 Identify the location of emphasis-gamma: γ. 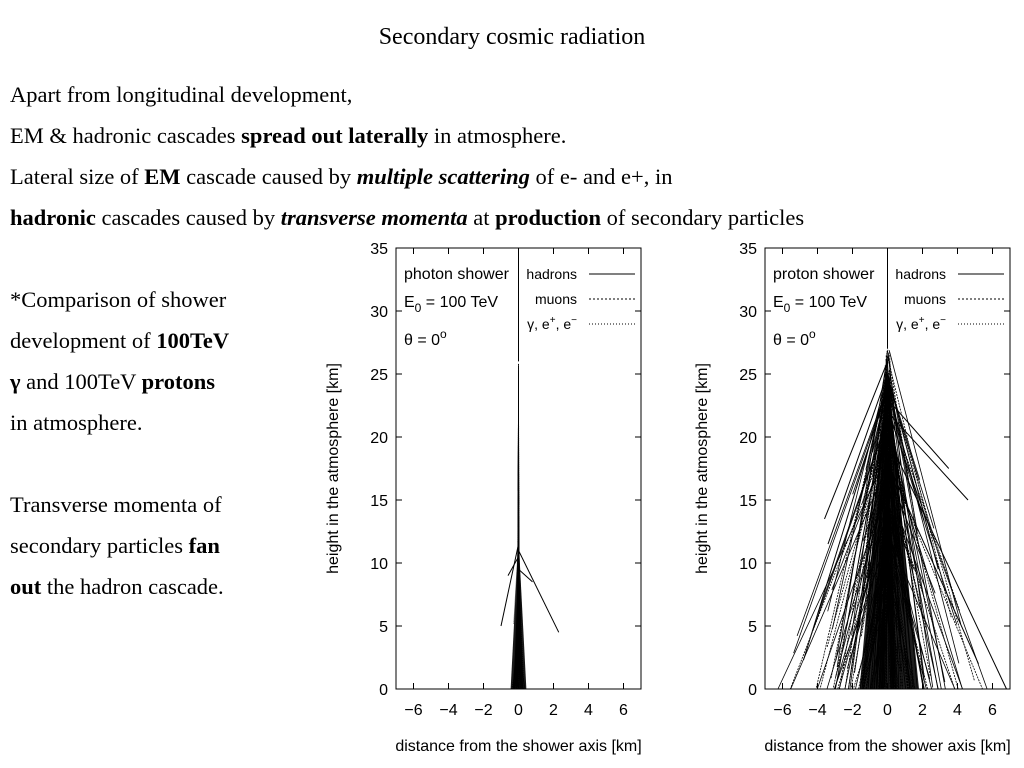
(15, 381).